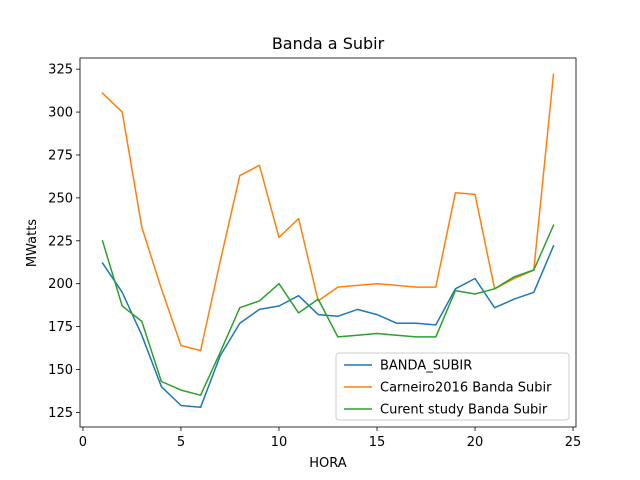 Image resolution: width=640 pixels, height=480 pixels. What do you see at coordinates (60, 70) in the screenshot?
I see `y-tick-label: 325` at bounding box center [60, 70].